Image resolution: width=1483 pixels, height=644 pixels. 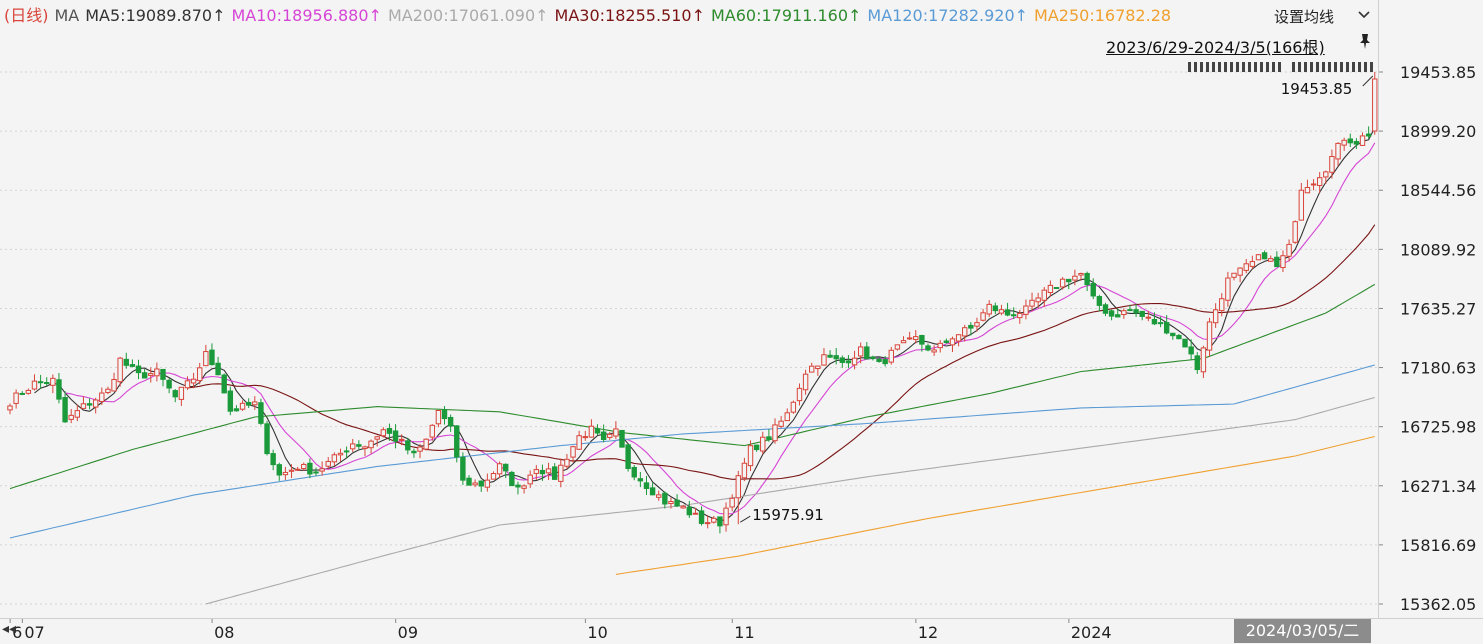 What do you see at coordinates (224, 632) in the screenshot?
I see `x-tick-label: 08` at bounding box center [224, 632].